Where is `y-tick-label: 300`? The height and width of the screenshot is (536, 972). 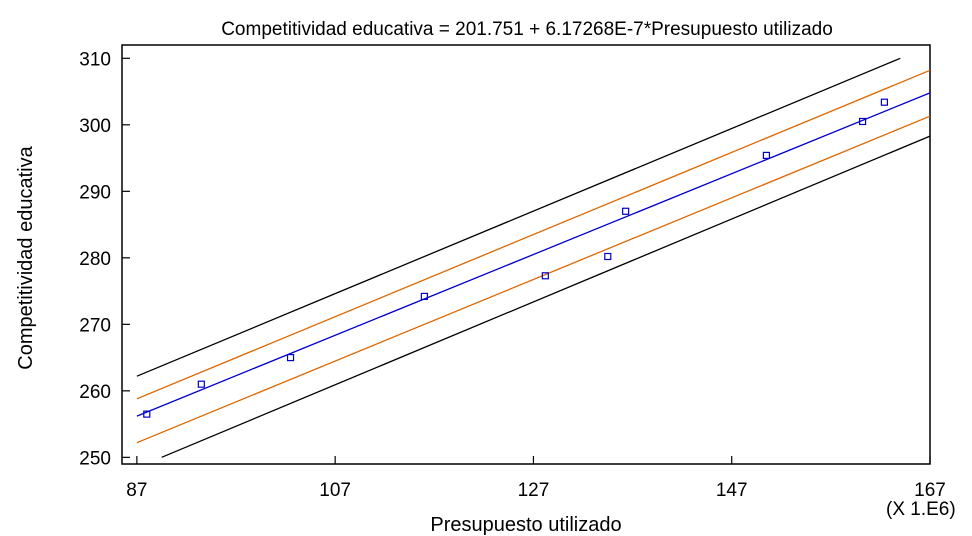 y-tick-label: 300 is located at coordinates (95, 126).